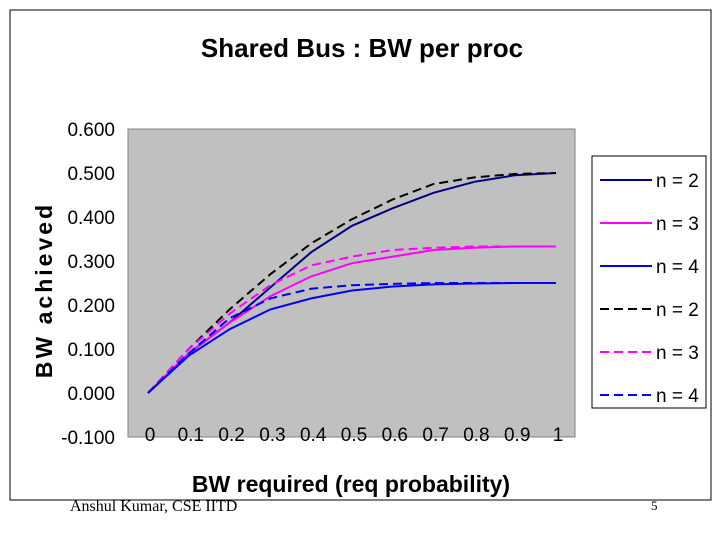 This screenshot has width=720, height=540. What do you see at coordinates (476, 435) in the screenshot?
I see `x-tick-label: 0.8` at bounding box center [476, 435].